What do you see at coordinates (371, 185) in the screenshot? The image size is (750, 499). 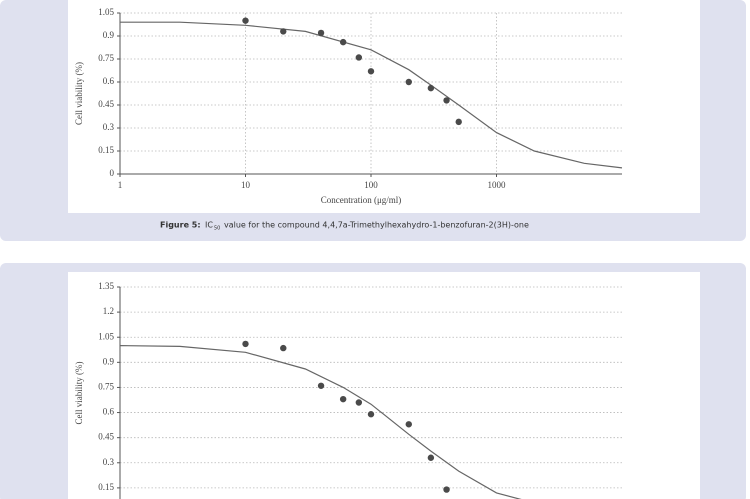 I see `x-tick-label: 100` at bounding box center [371, 185].